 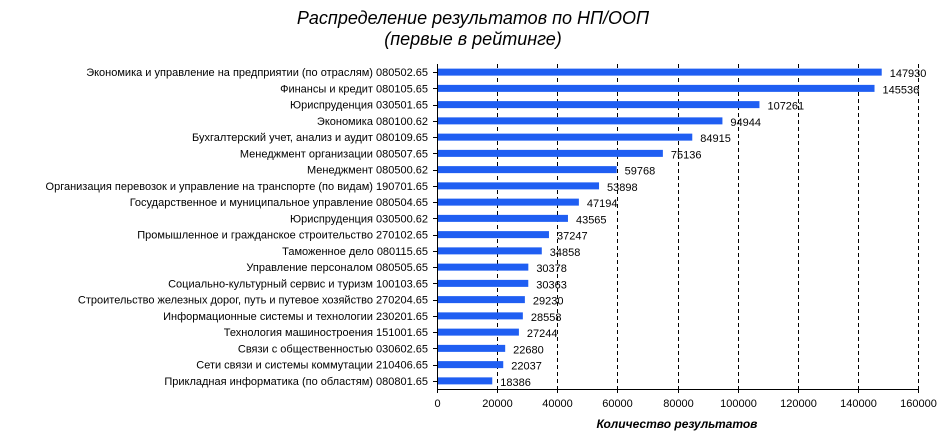 What do you see at coordinates (355, 252) in the screenshot?
I see `category-label: Таможенное дело 080115.65` at bounding box center [355, 252].